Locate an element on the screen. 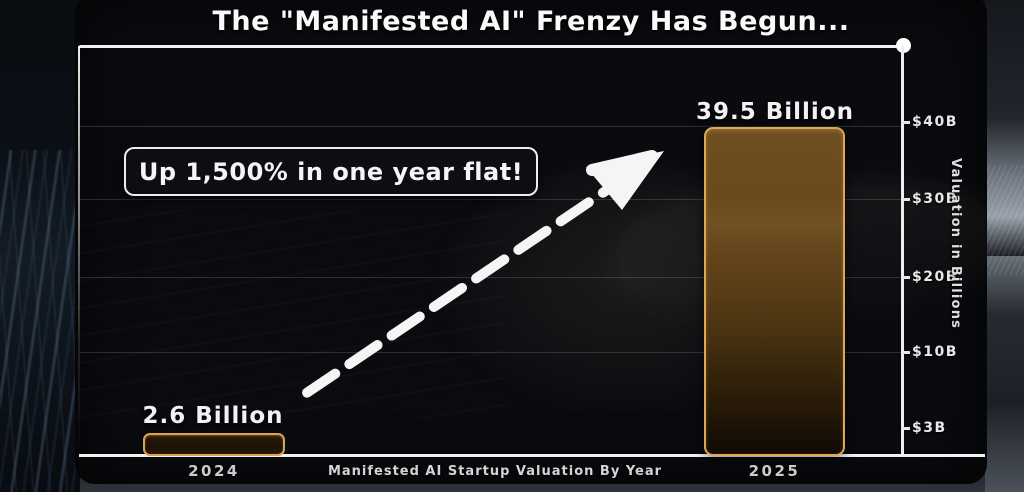 This screenshot has width=1024, height=492. xtick-label-2024: 2024 is located at coordinates (214, 471).